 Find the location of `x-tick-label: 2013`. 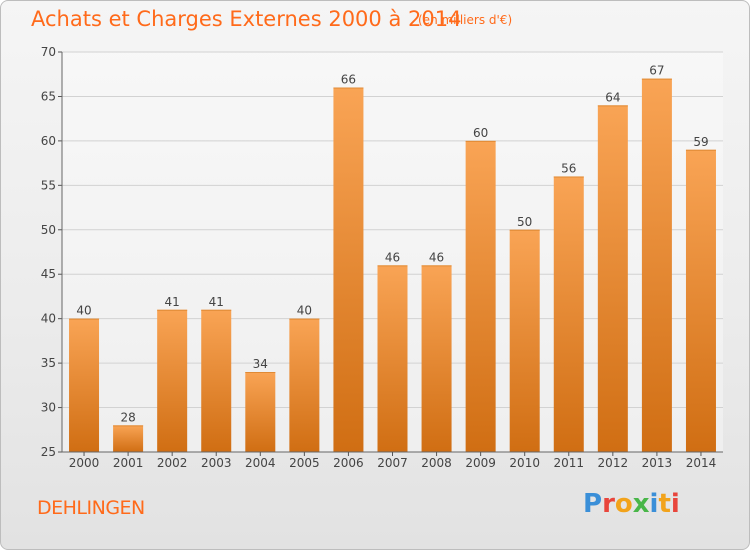

x-tick-label: 2013 is located at coordinates (657, 463).